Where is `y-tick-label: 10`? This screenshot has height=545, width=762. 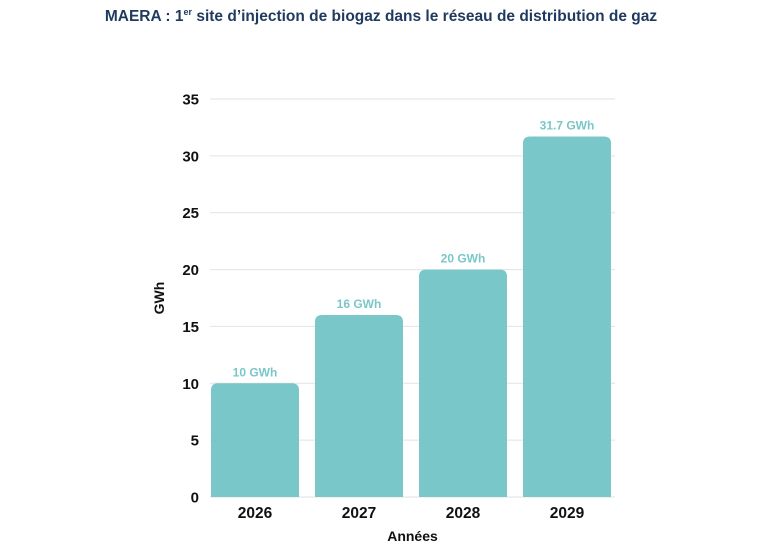 y-tick-label: 10 is located at coordinates (190, 384).